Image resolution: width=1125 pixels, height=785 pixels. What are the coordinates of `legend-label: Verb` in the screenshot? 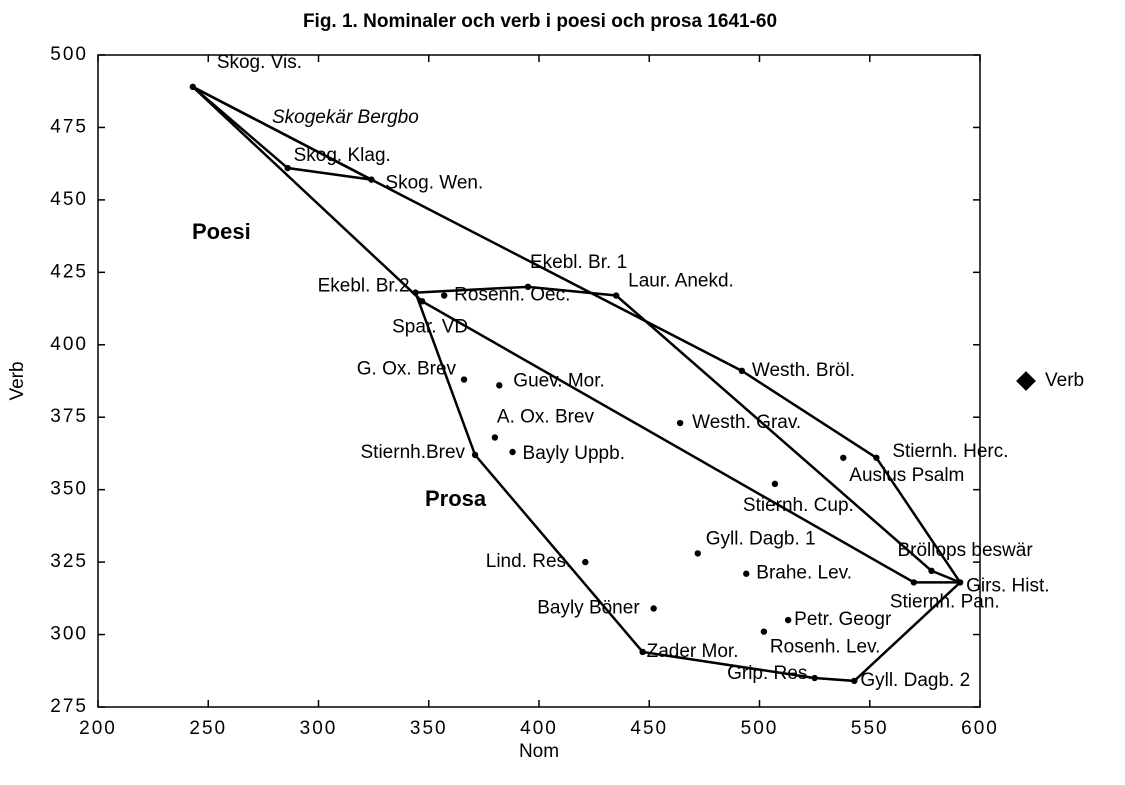 It's located at (1064, 380).